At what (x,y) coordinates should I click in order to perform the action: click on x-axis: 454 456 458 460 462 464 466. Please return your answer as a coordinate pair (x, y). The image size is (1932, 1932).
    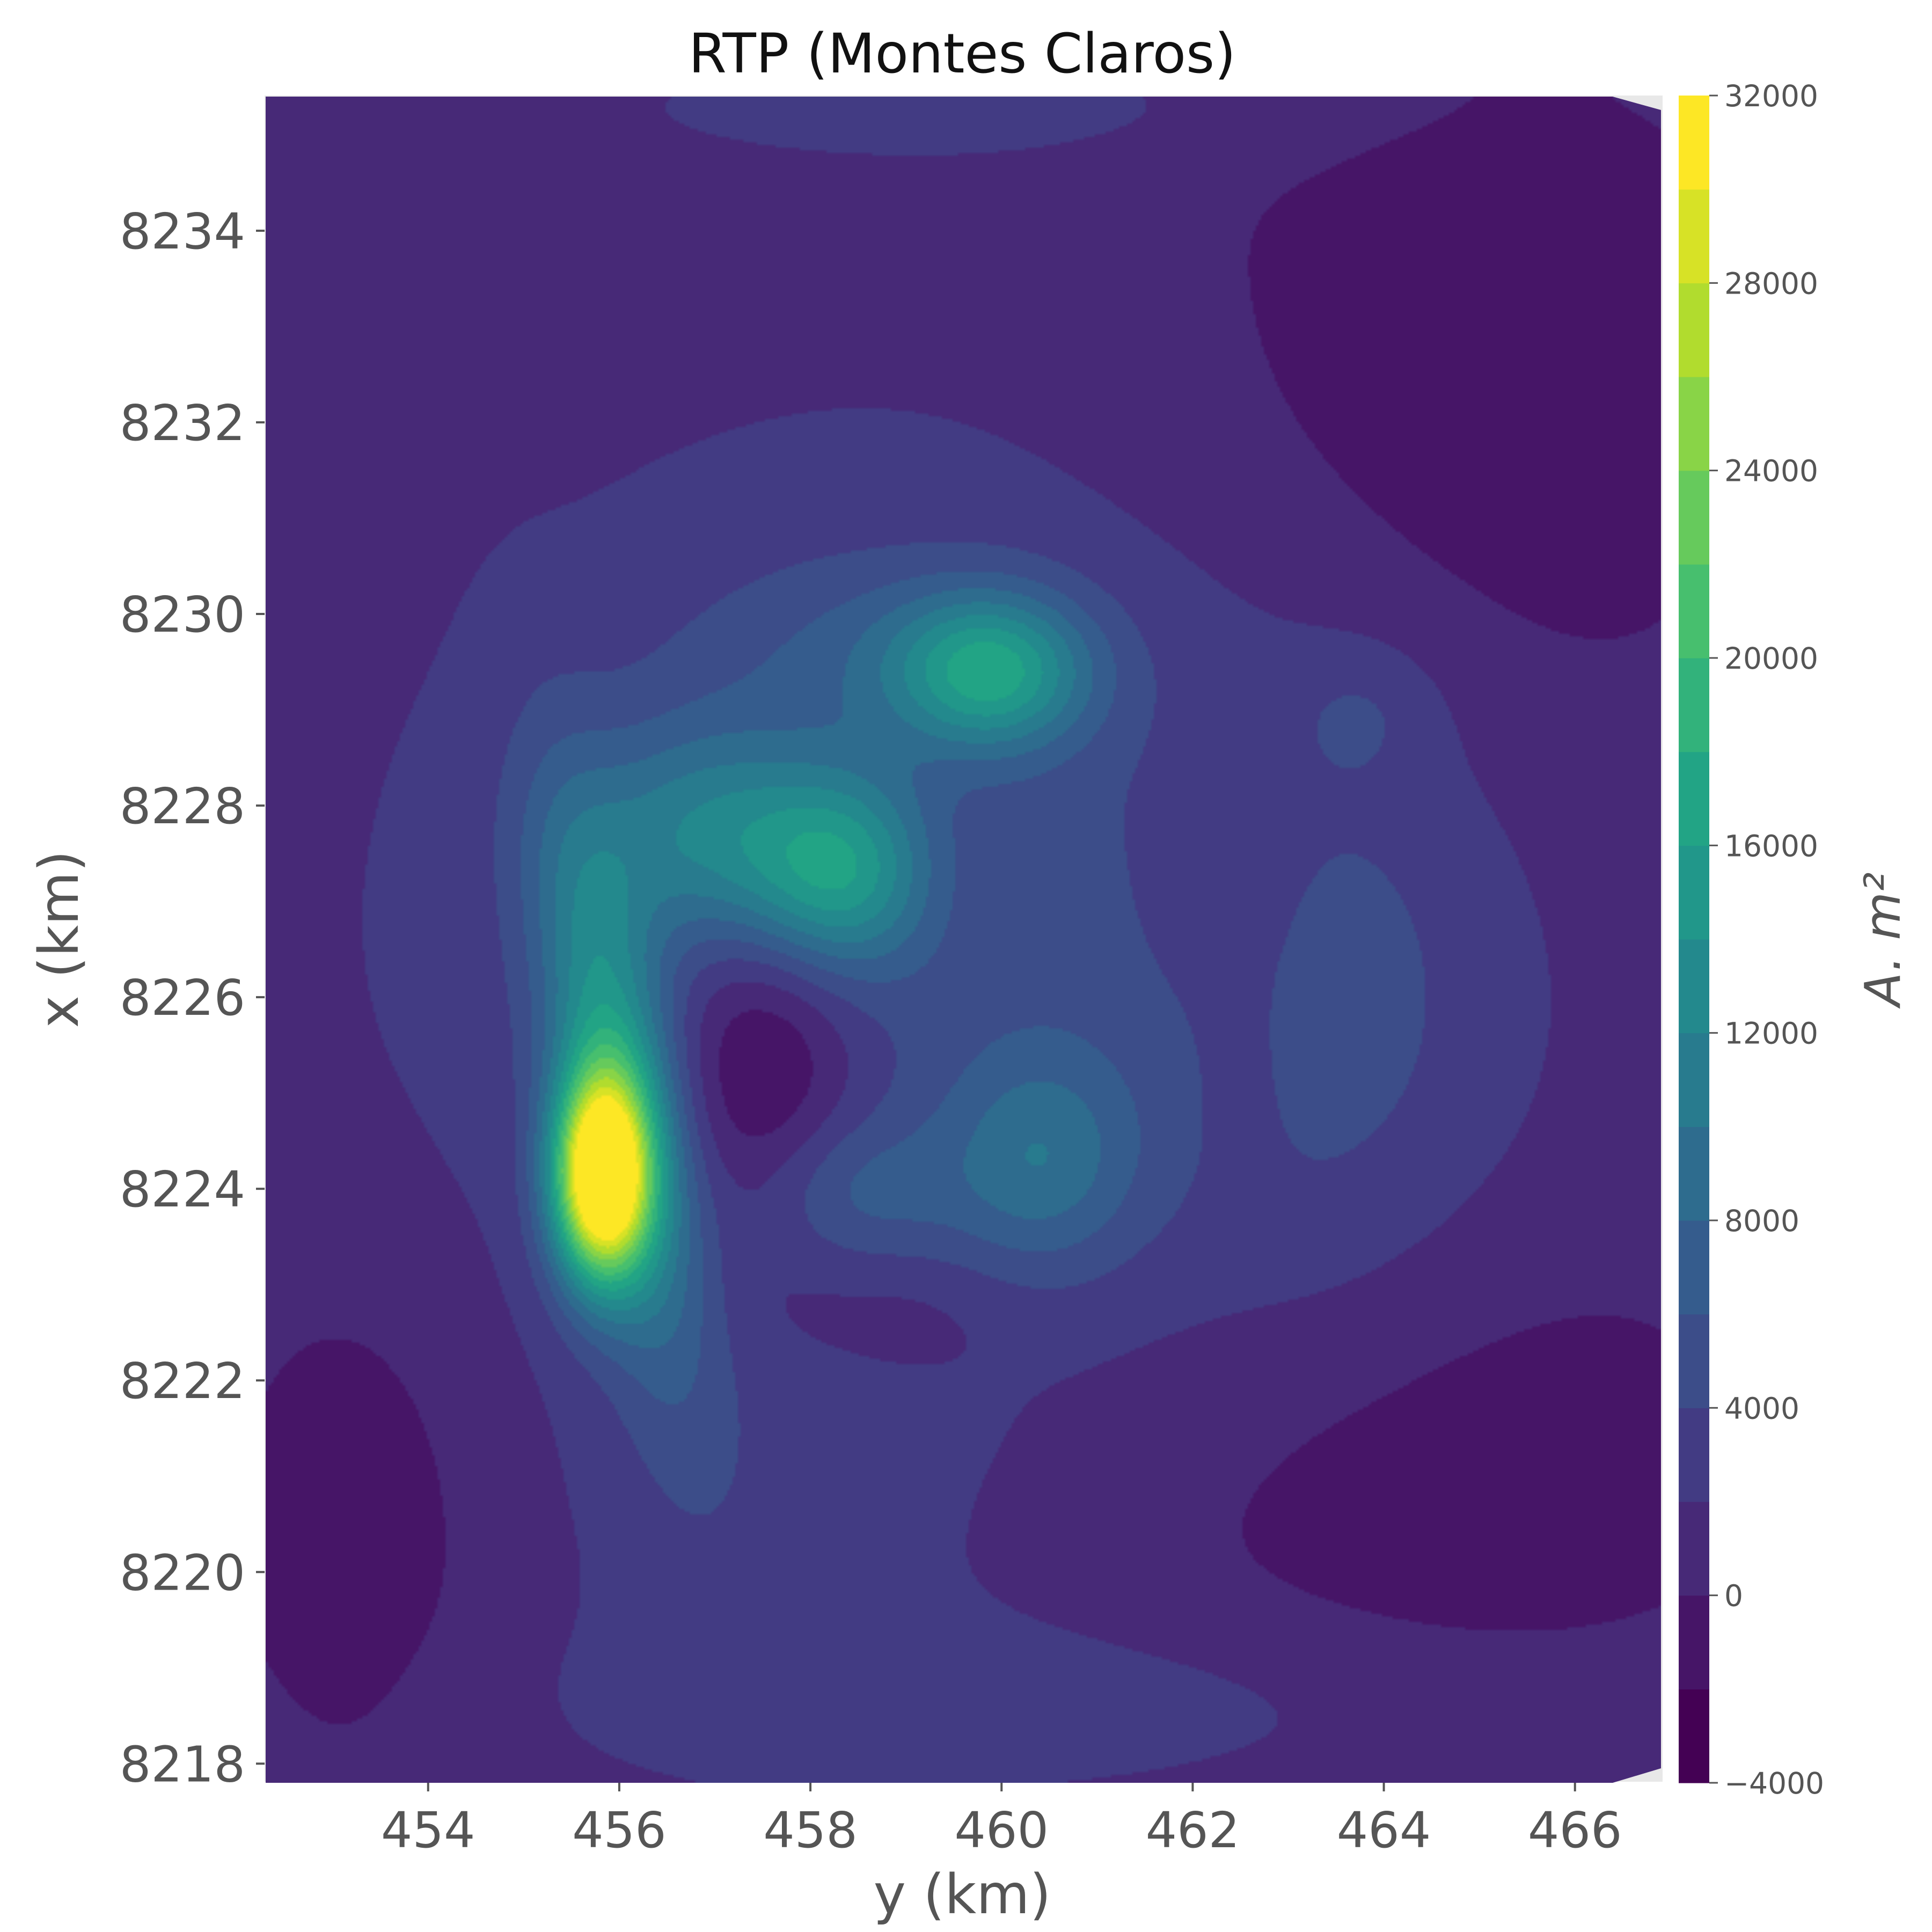
    Looking at the image, I should click on (1001, 1821).